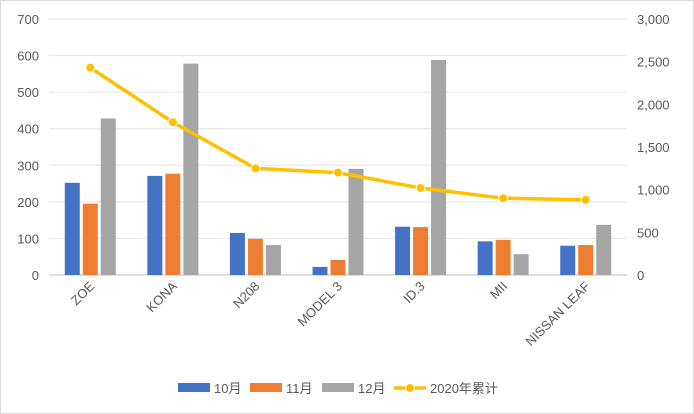 The image size is (694, 414). What do you see at coordinates (498, 290) in the screenshot?
I see `x-tick-label: MII` at bounding box center [498, 290].